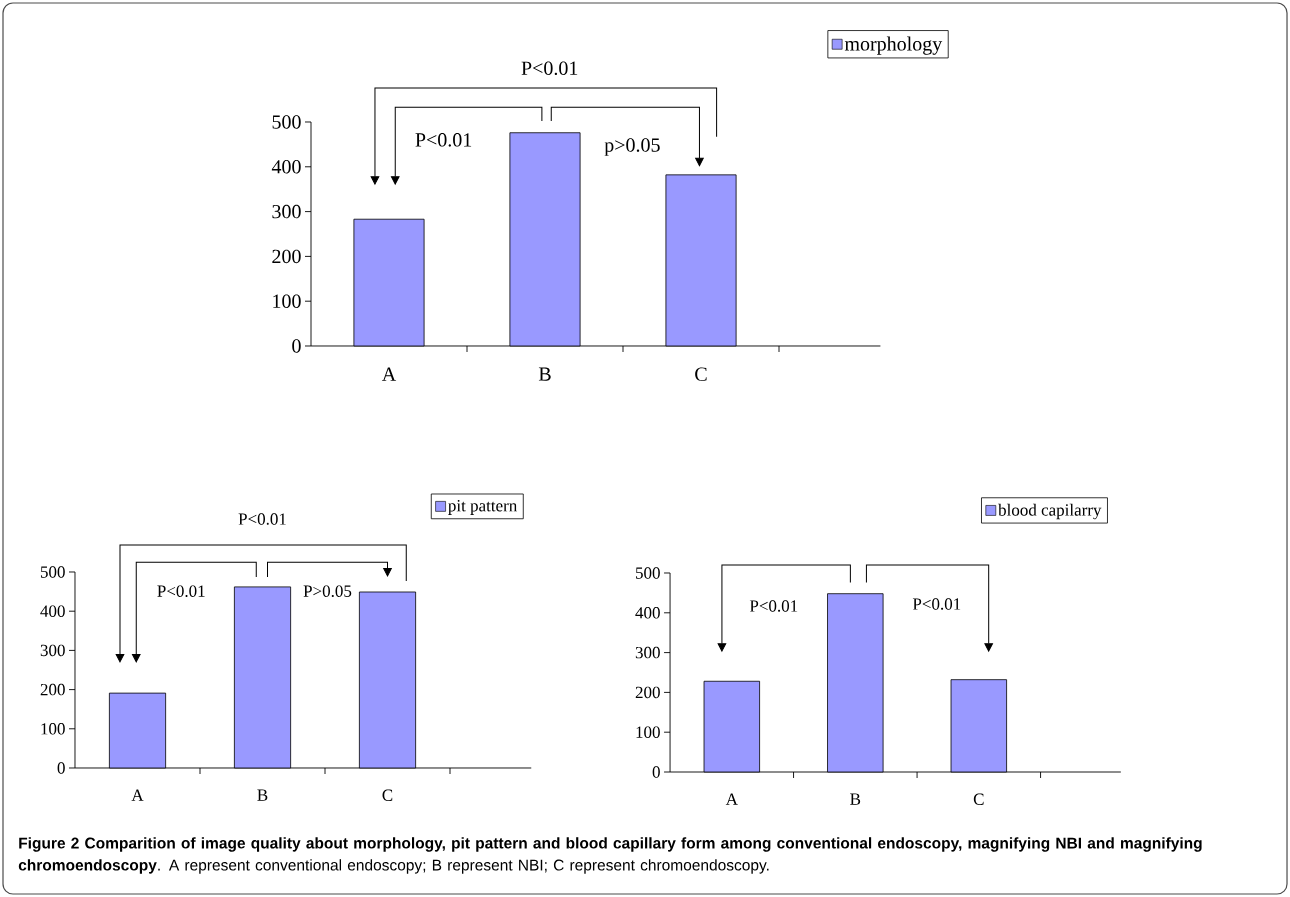 This screenshot has width=1290, height=897. Describe the element at coordinates (632, 147) in the screenshot. I see `annotation: p>0.05` at that location.